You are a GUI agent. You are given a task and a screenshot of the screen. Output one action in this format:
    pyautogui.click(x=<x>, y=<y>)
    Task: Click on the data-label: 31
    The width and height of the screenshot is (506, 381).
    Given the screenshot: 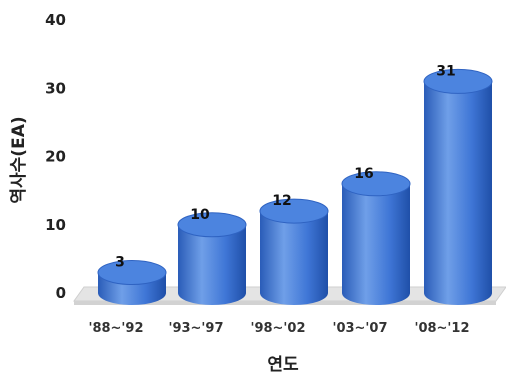 What is the action you would take?
    pyautogui.click(x=445, y=71)
    